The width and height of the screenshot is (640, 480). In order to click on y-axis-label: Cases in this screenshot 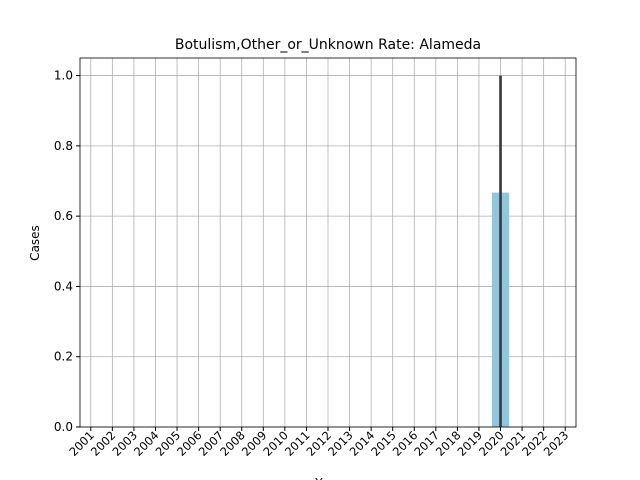, I will do `click(35, 243)`.